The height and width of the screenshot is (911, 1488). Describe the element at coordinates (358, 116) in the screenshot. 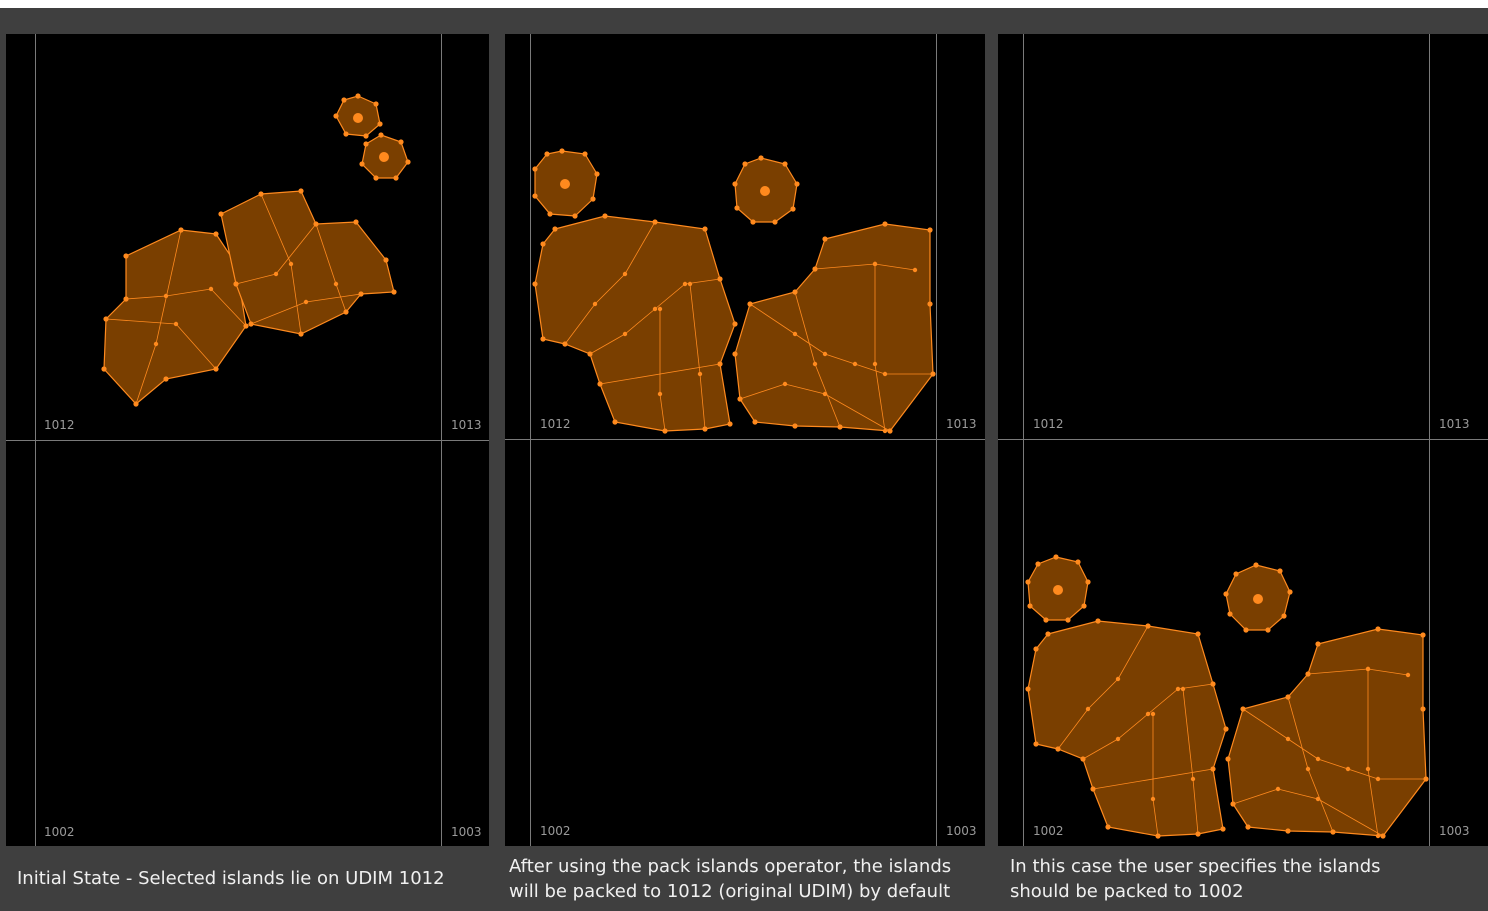

I see `small-island-top` at that location.